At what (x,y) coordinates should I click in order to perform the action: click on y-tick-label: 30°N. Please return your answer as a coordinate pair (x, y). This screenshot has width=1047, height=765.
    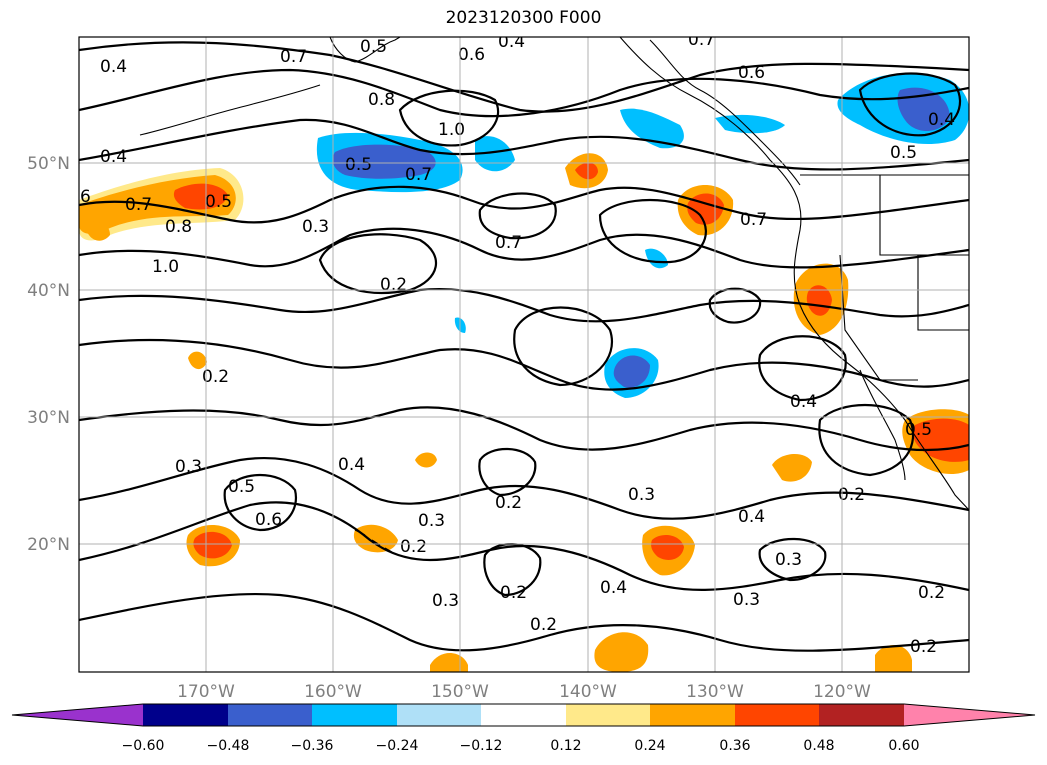
    Looking at the image, I should click on (48, 418).